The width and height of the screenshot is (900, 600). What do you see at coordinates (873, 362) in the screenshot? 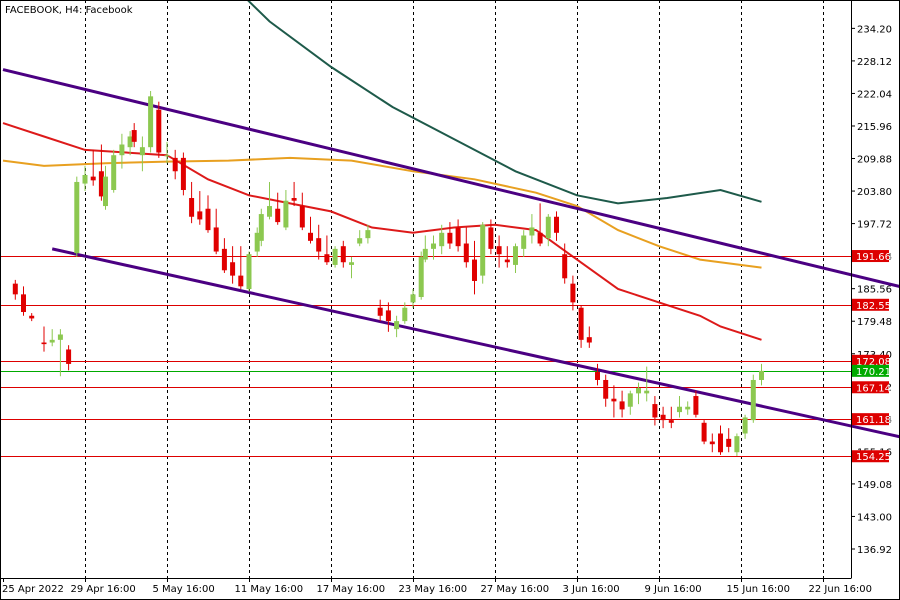
I see `level-badge-label-2: 172.08` at bounding box center [873, 362].